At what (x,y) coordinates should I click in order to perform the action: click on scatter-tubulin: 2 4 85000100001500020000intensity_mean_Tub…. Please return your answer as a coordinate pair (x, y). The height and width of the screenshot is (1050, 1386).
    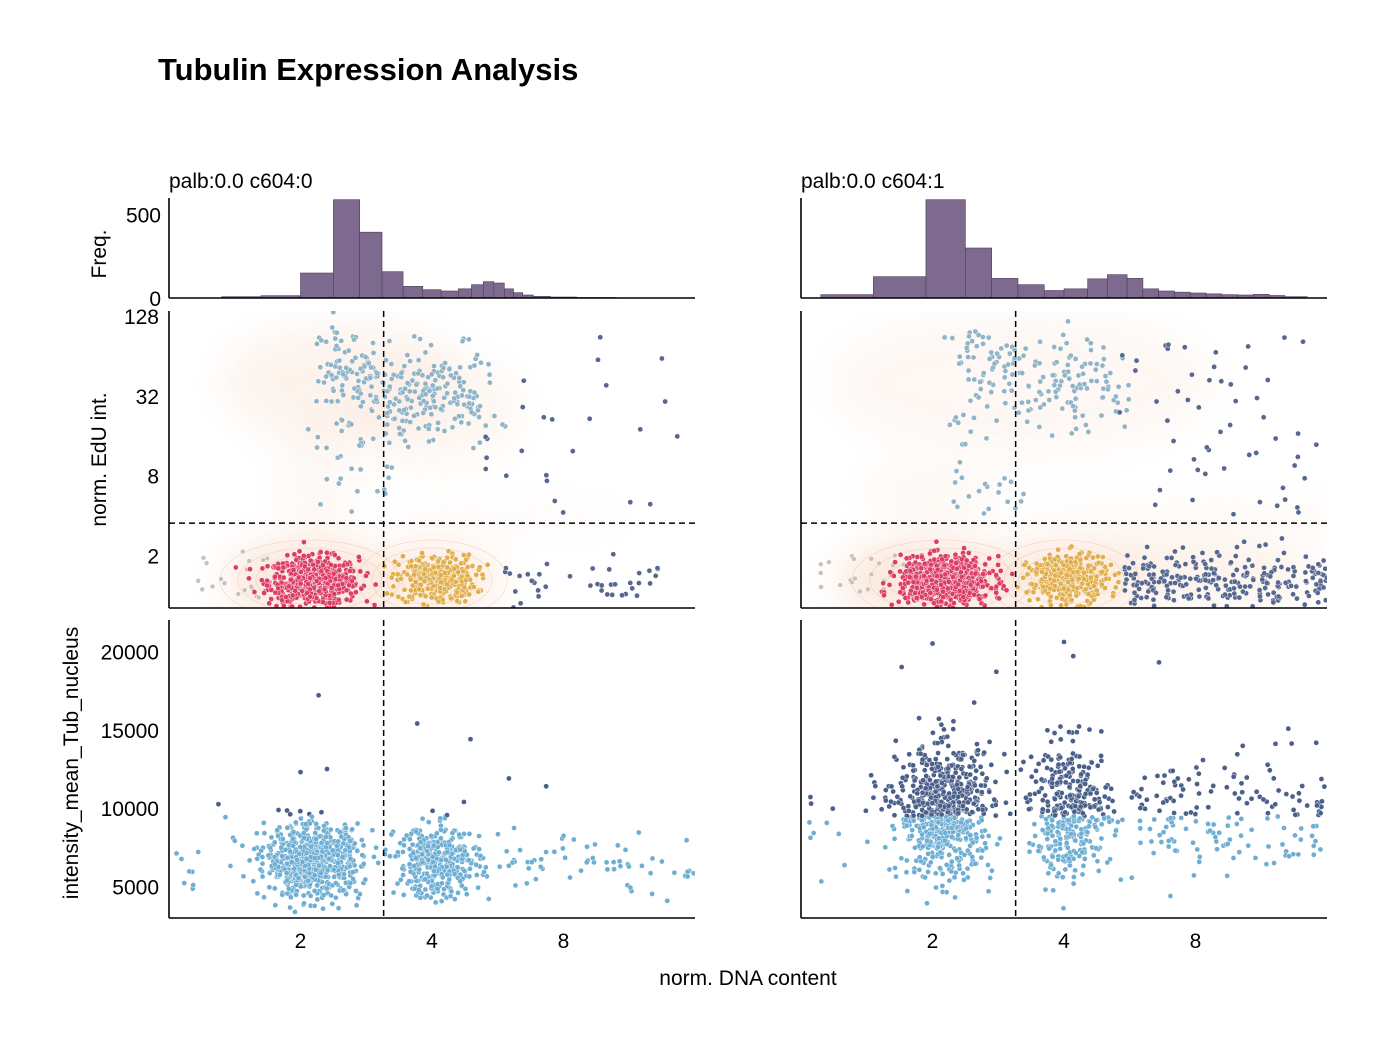
    Looking at the image, I should click on (377, 786).